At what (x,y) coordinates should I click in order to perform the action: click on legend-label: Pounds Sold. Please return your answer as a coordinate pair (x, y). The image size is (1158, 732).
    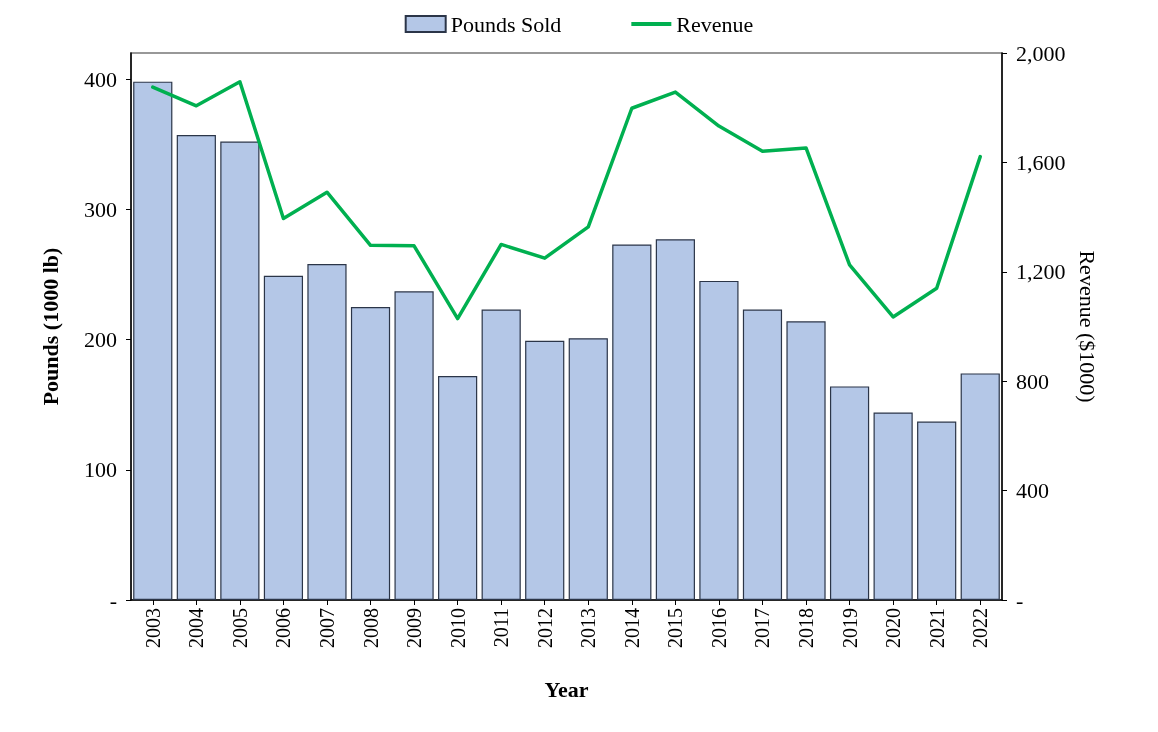
    Looking at the image, I should click on (506, 24).